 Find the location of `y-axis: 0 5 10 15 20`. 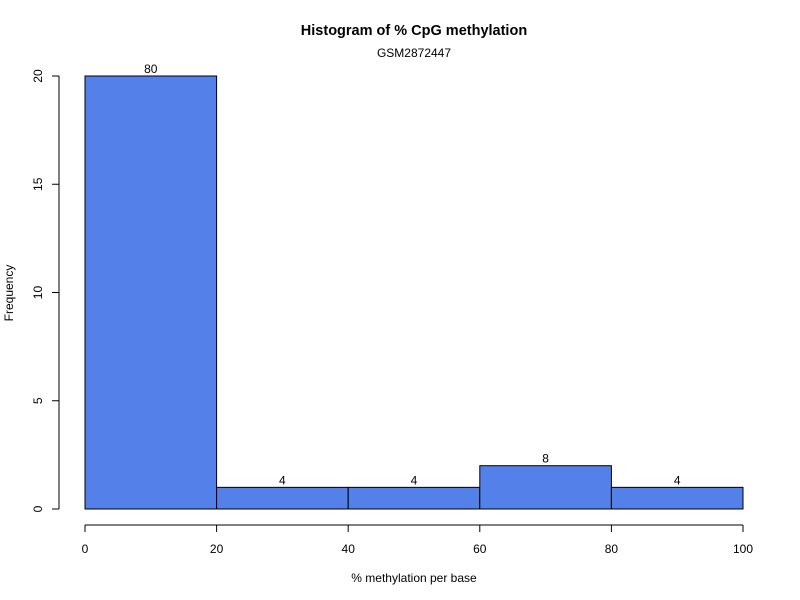

y-axis: 0 5 10 15 20 is located at coordinates (45, 290).